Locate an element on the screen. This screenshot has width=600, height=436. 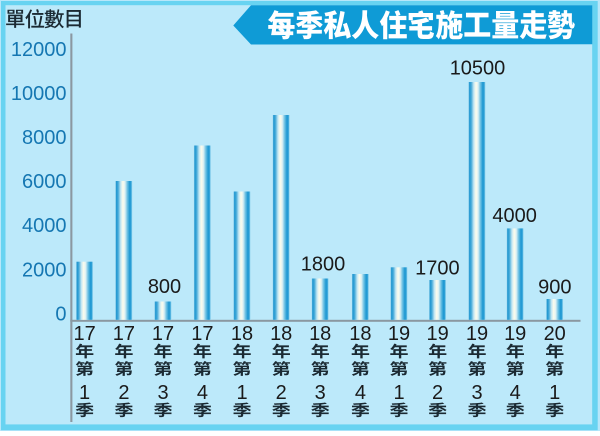
svg-text: 1800 is located at coordinates (323, 265).